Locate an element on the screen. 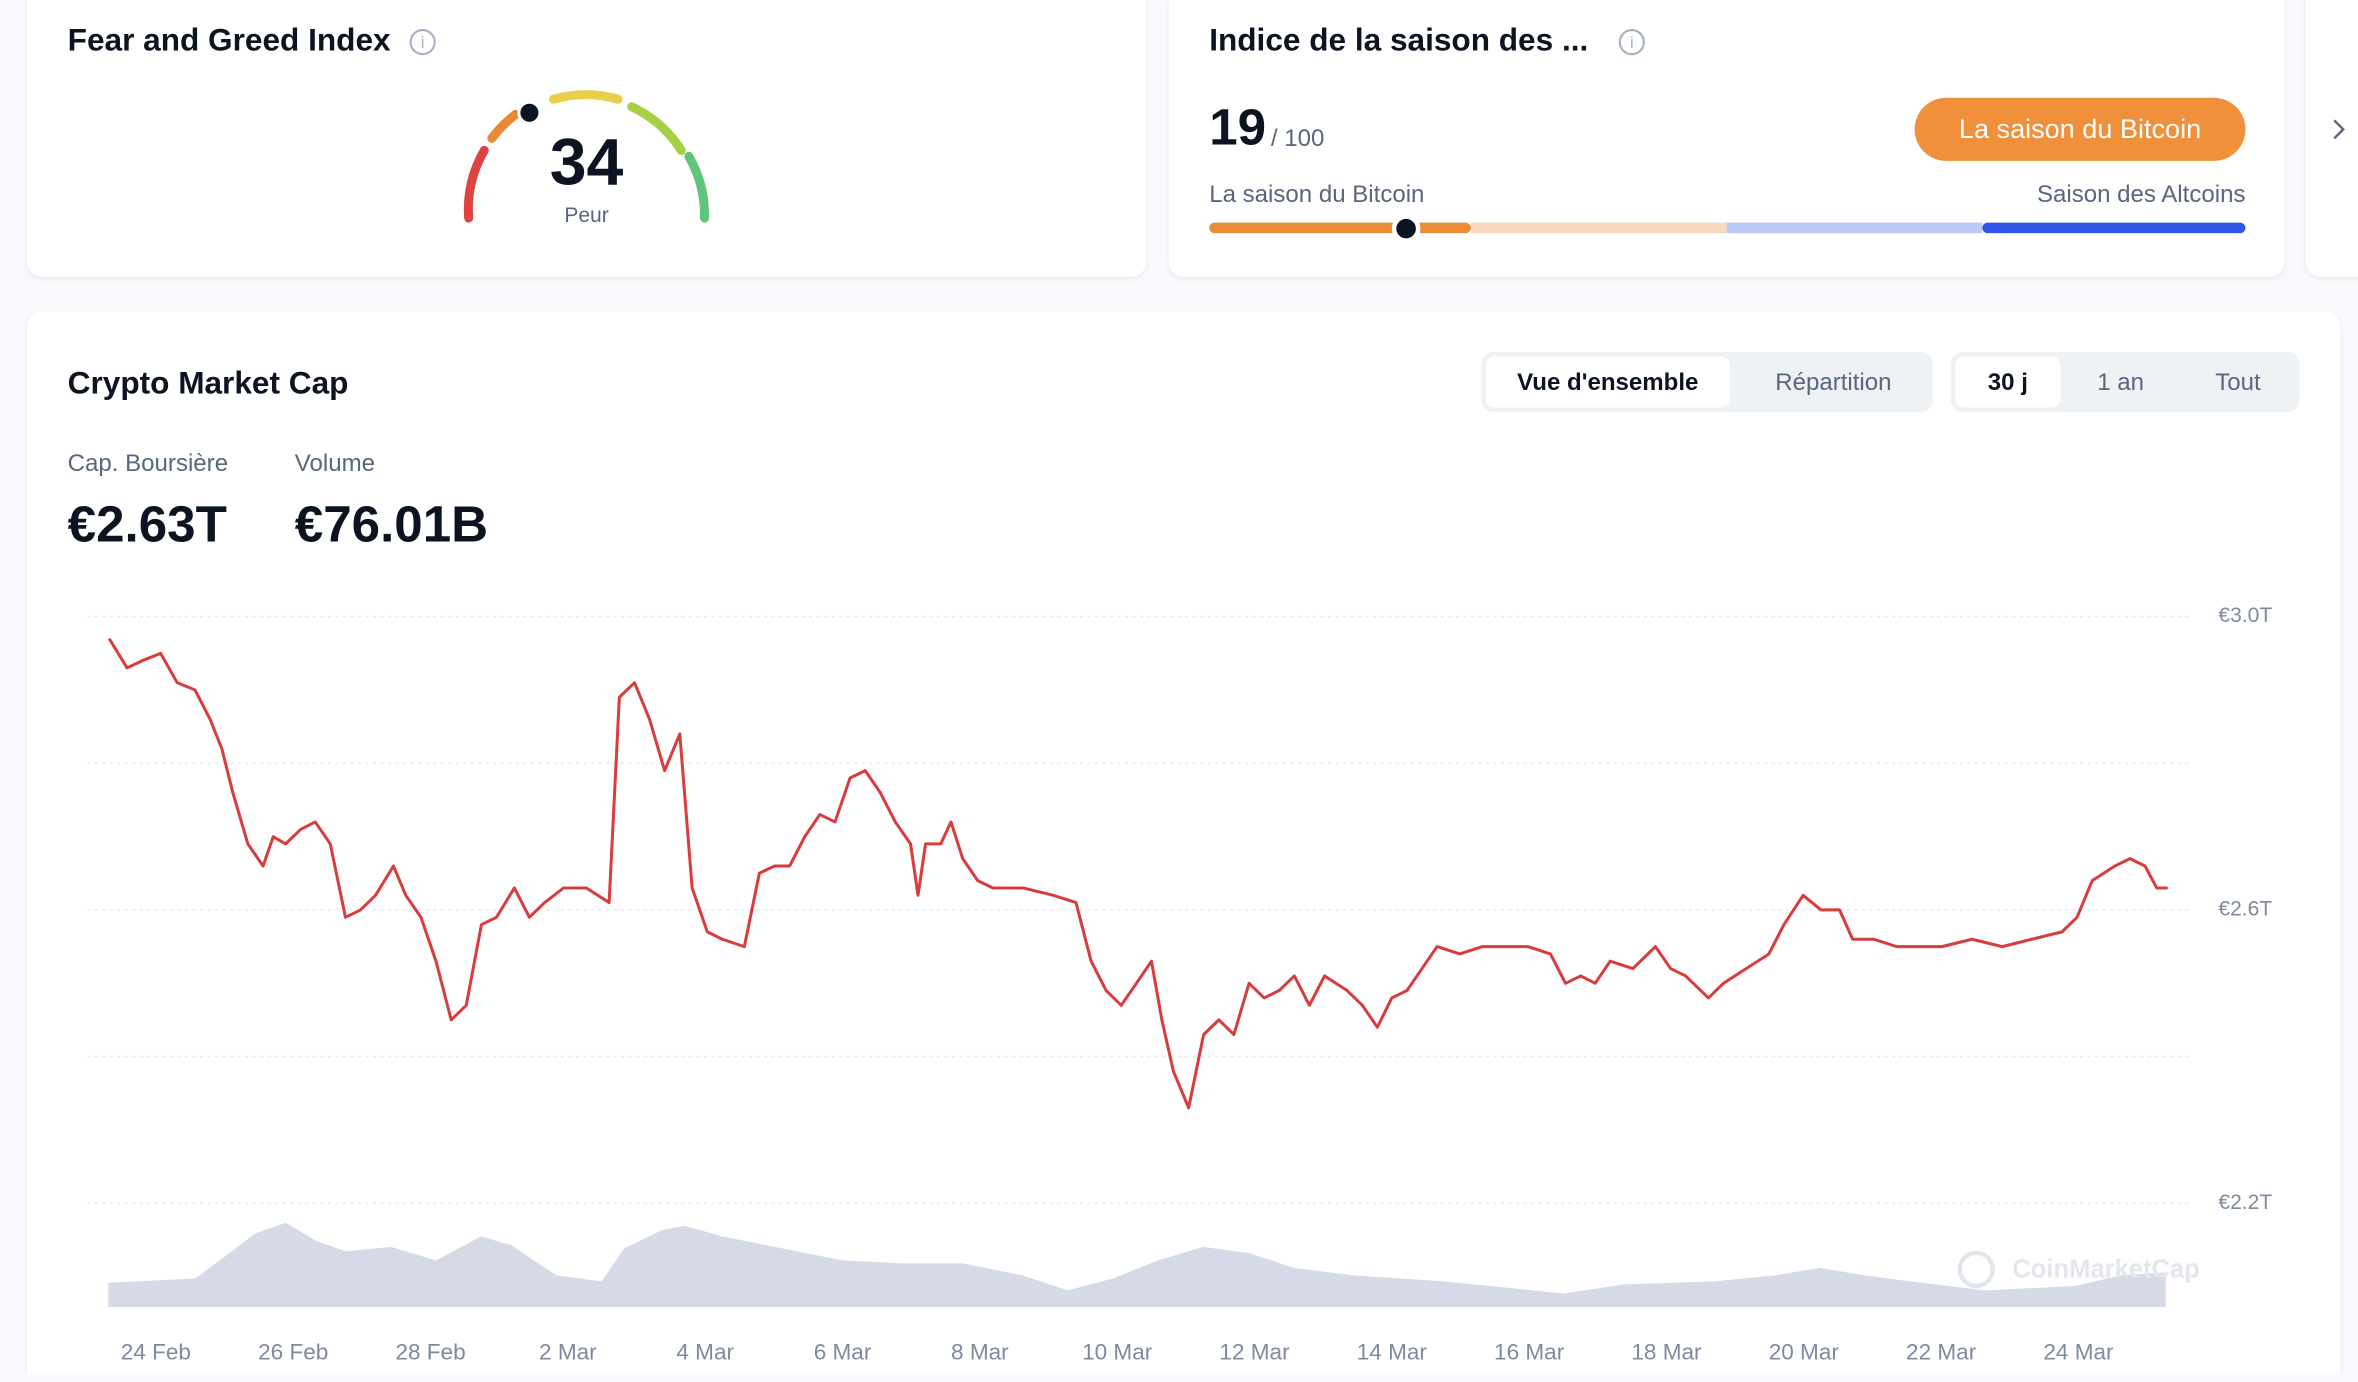  range: 1 an is located at coordinates (2120, 382).